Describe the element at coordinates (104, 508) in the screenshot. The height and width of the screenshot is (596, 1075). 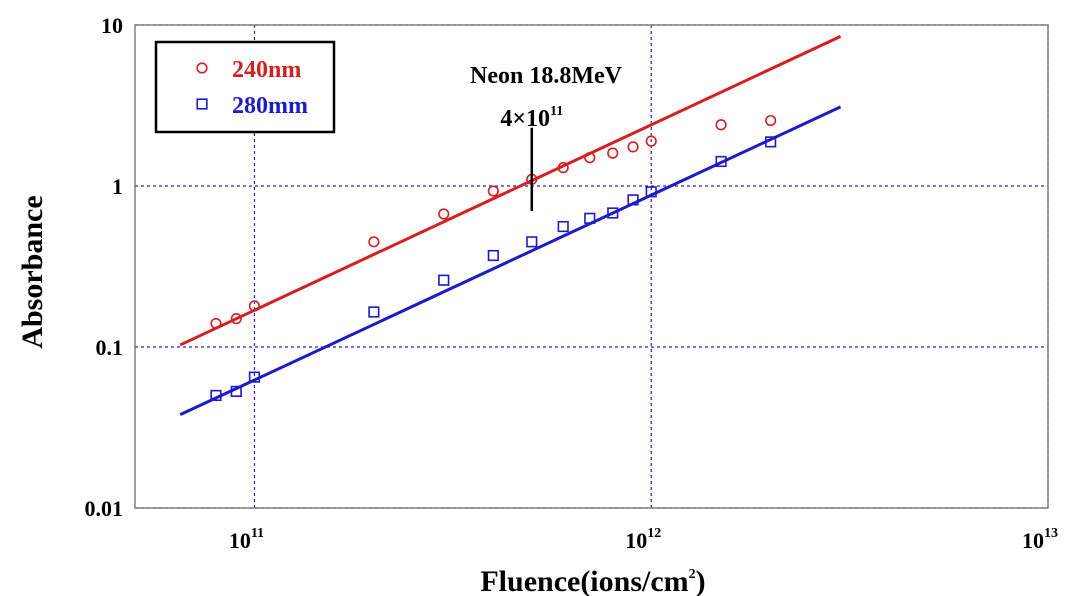
I see `y-tick-label: 0.01` at that location.